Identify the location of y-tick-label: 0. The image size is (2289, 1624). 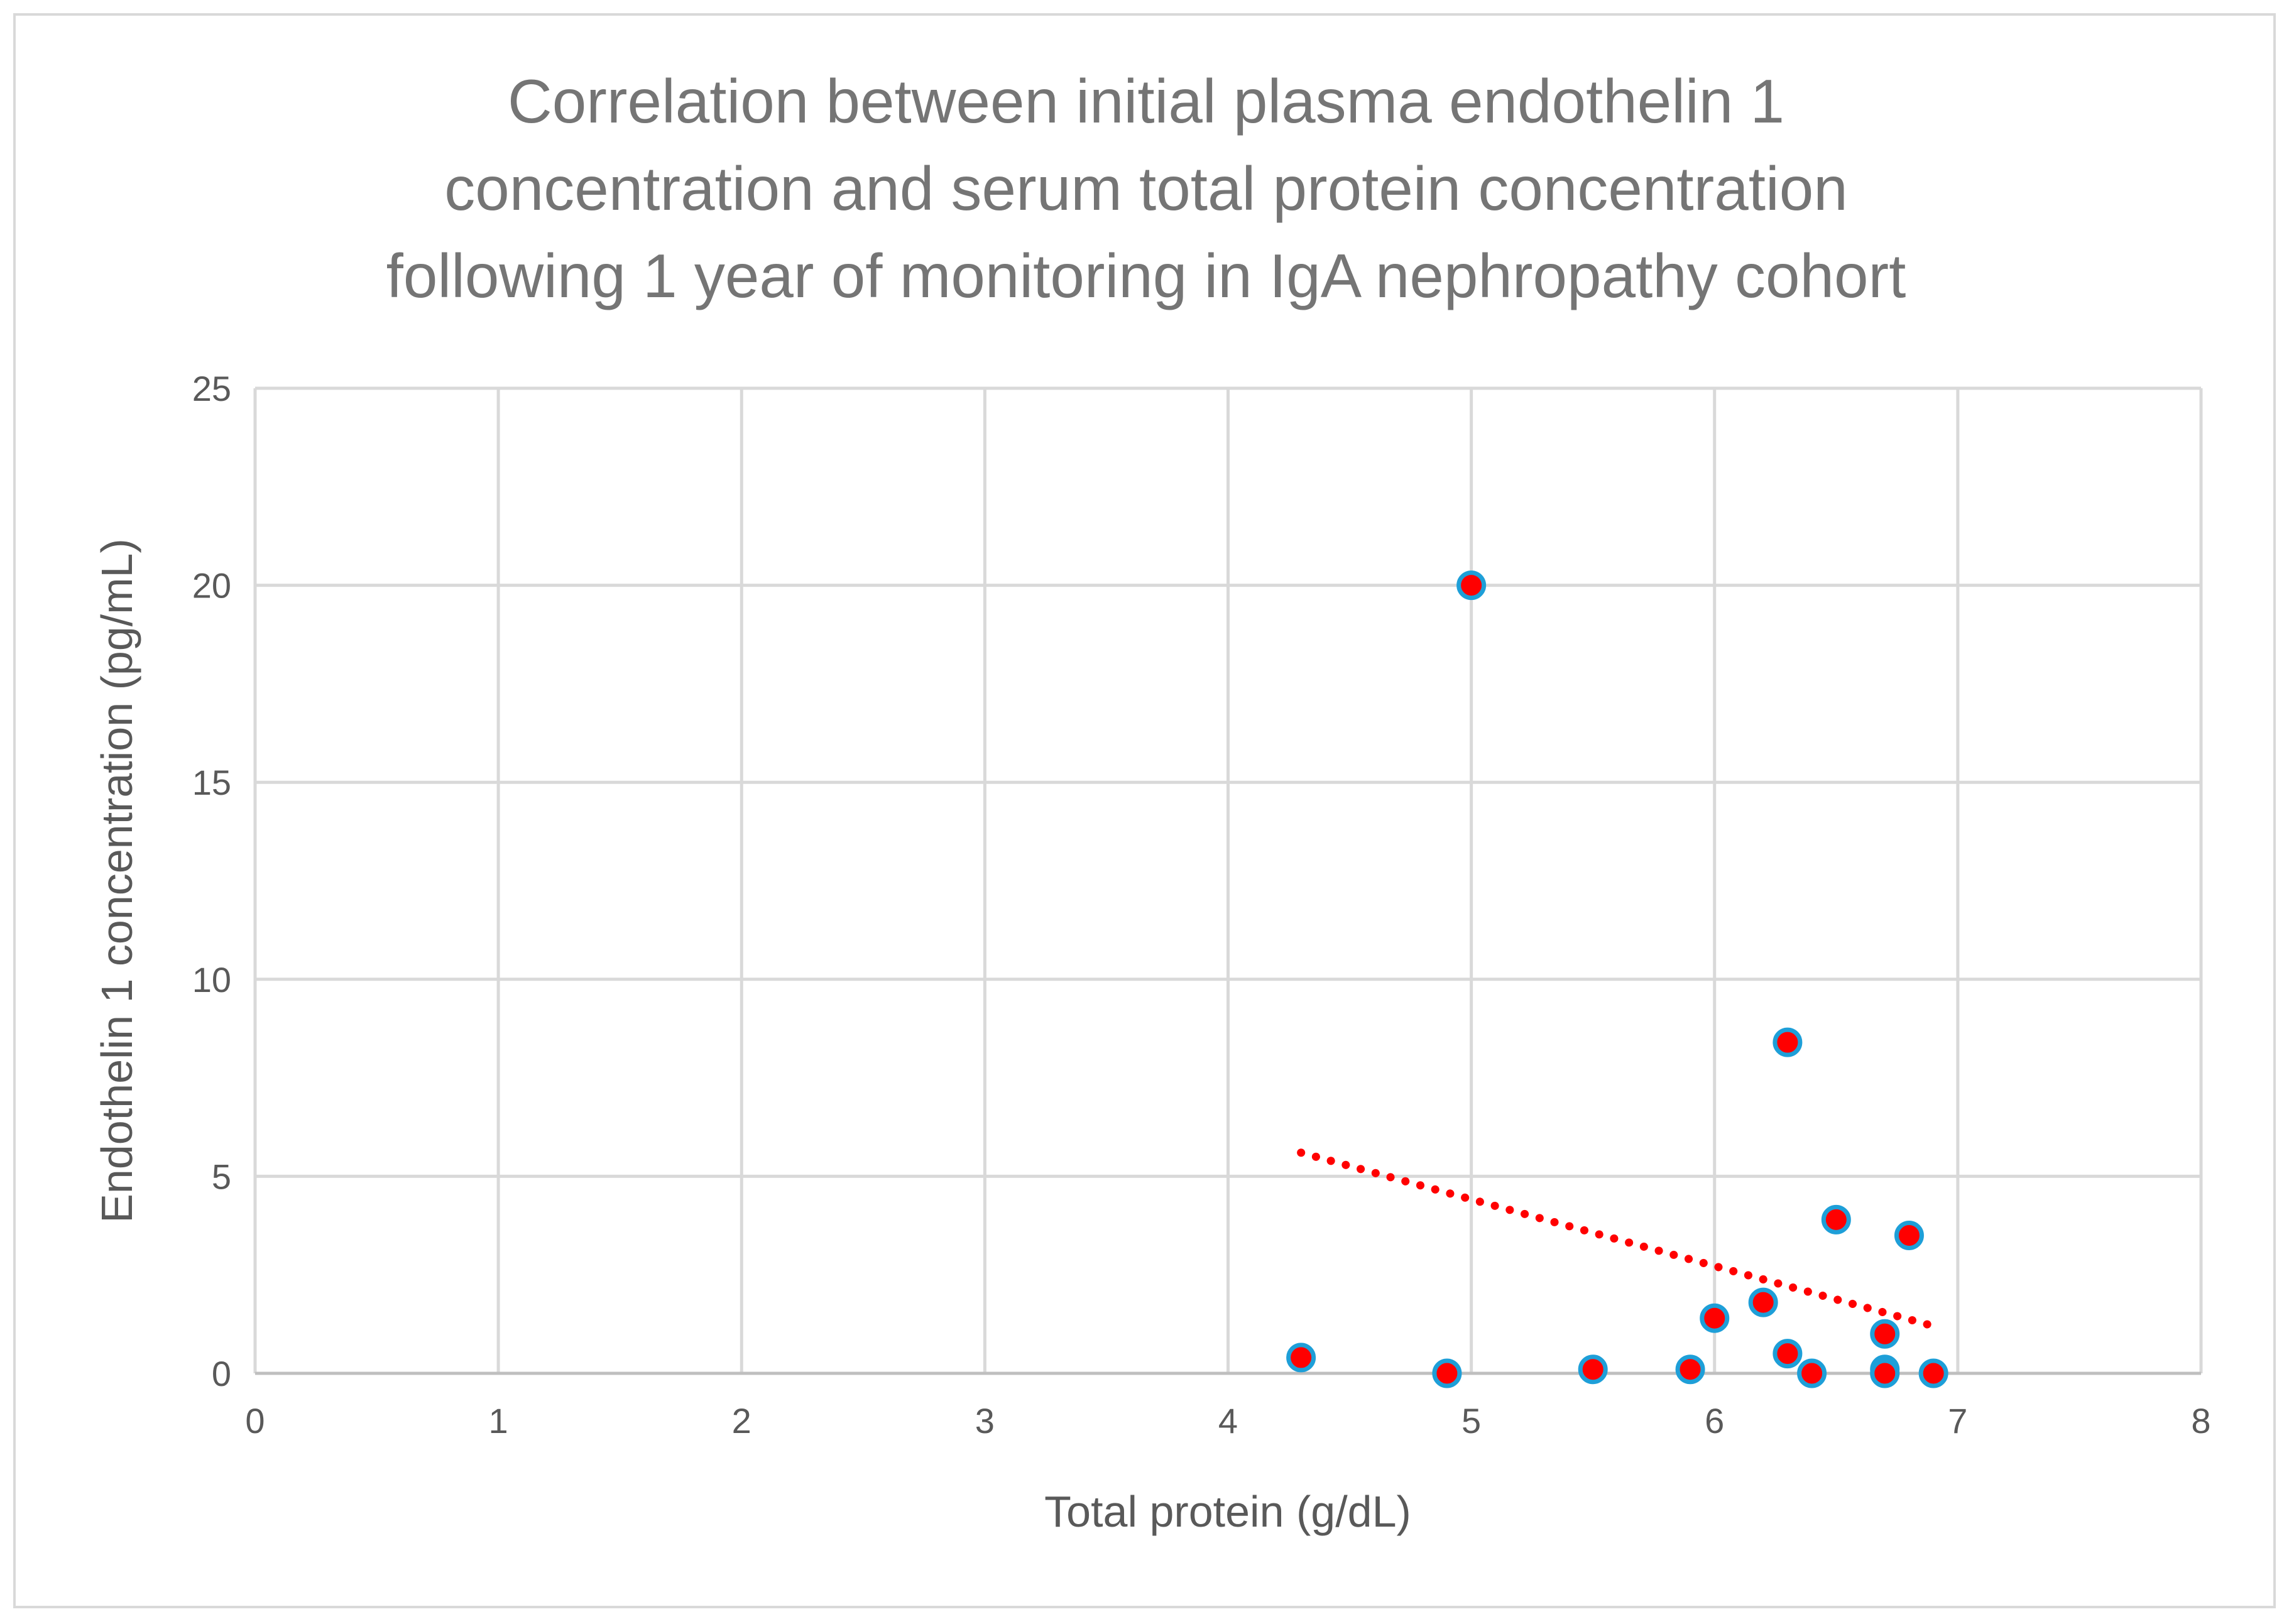
(221, 1373).